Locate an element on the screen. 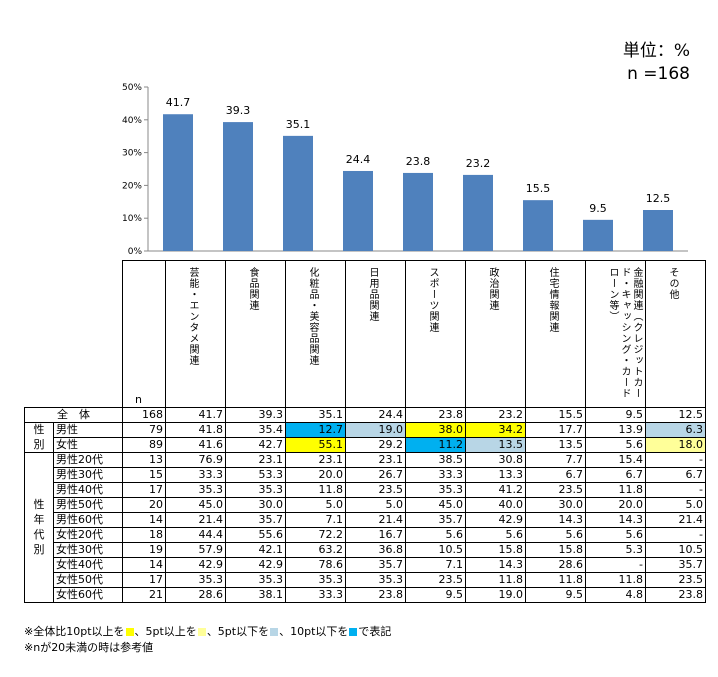 The height and width of the screenshot is (677, 718). header-n: n is located at coordinates (144, 334).